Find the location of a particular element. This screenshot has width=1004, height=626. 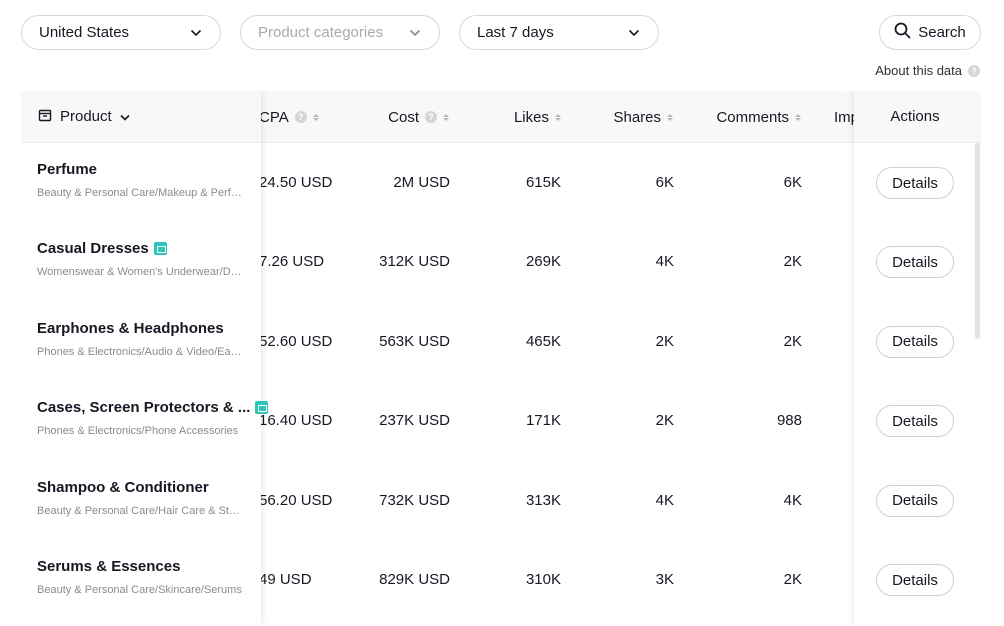

country-select: United States is located at coordinates (121, 32).